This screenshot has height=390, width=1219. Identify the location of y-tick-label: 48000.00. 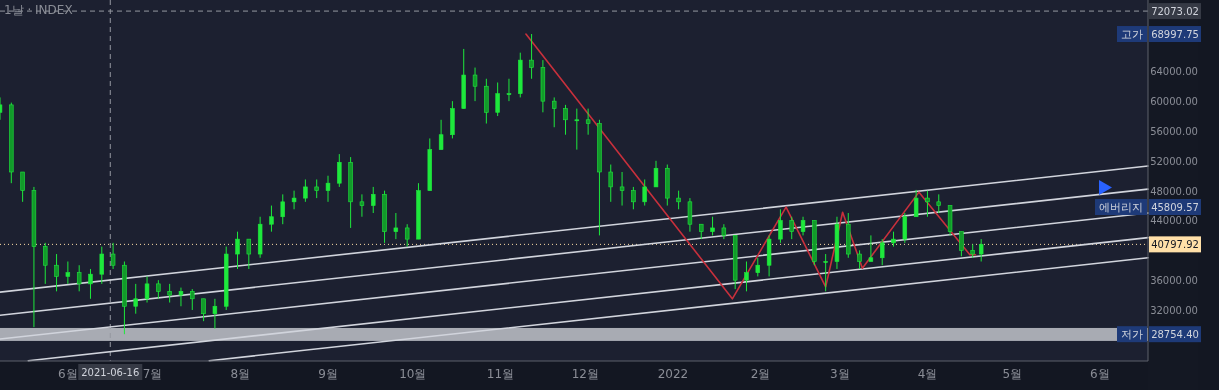
(1174, 191).